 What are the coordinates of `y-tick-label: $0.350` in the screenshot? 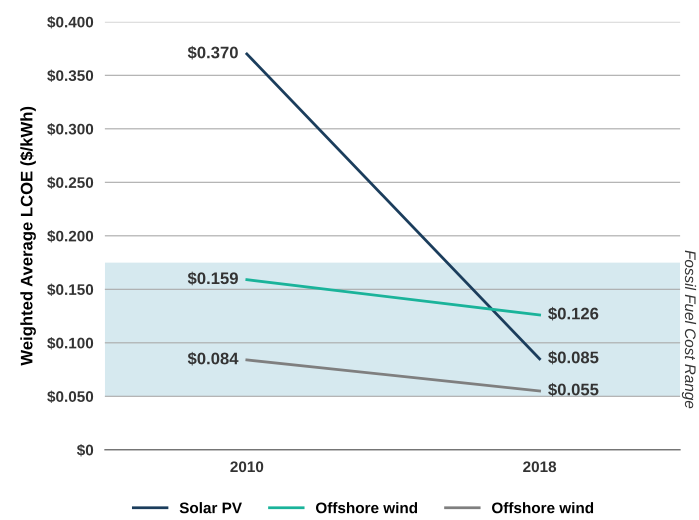 It's located at (70, 76).